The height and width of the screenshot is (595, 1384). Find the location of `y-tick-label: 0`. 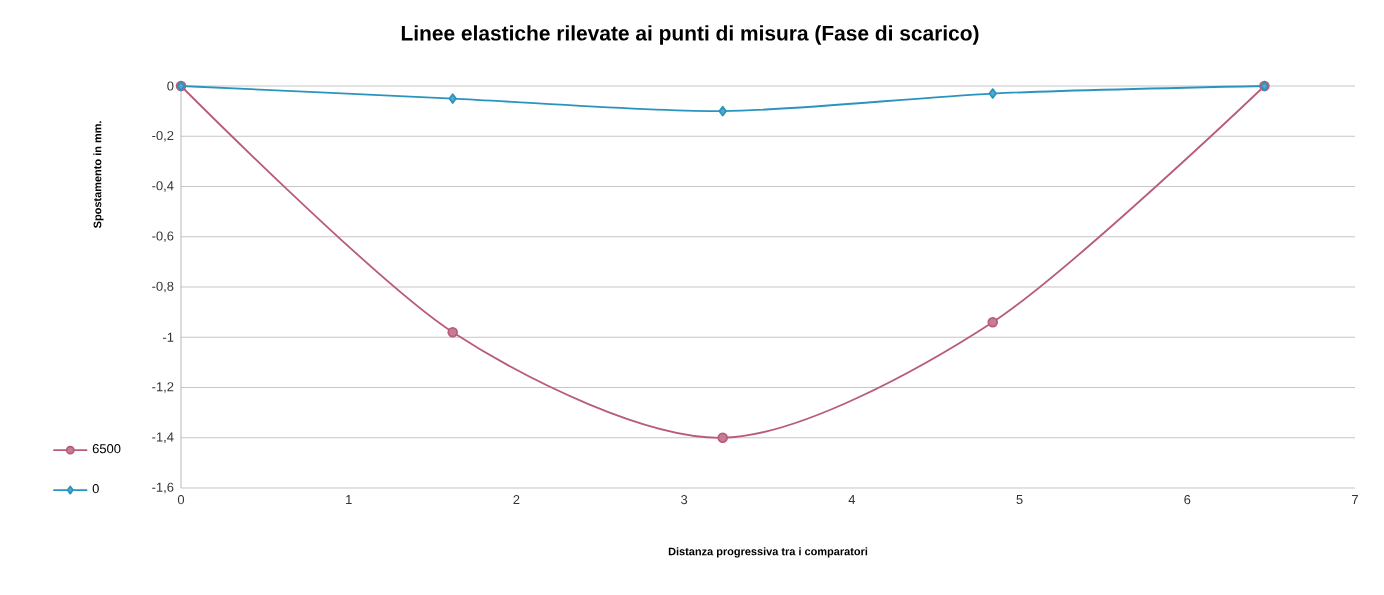

y-tick-label: 0 is located at coordinates (170, 86).